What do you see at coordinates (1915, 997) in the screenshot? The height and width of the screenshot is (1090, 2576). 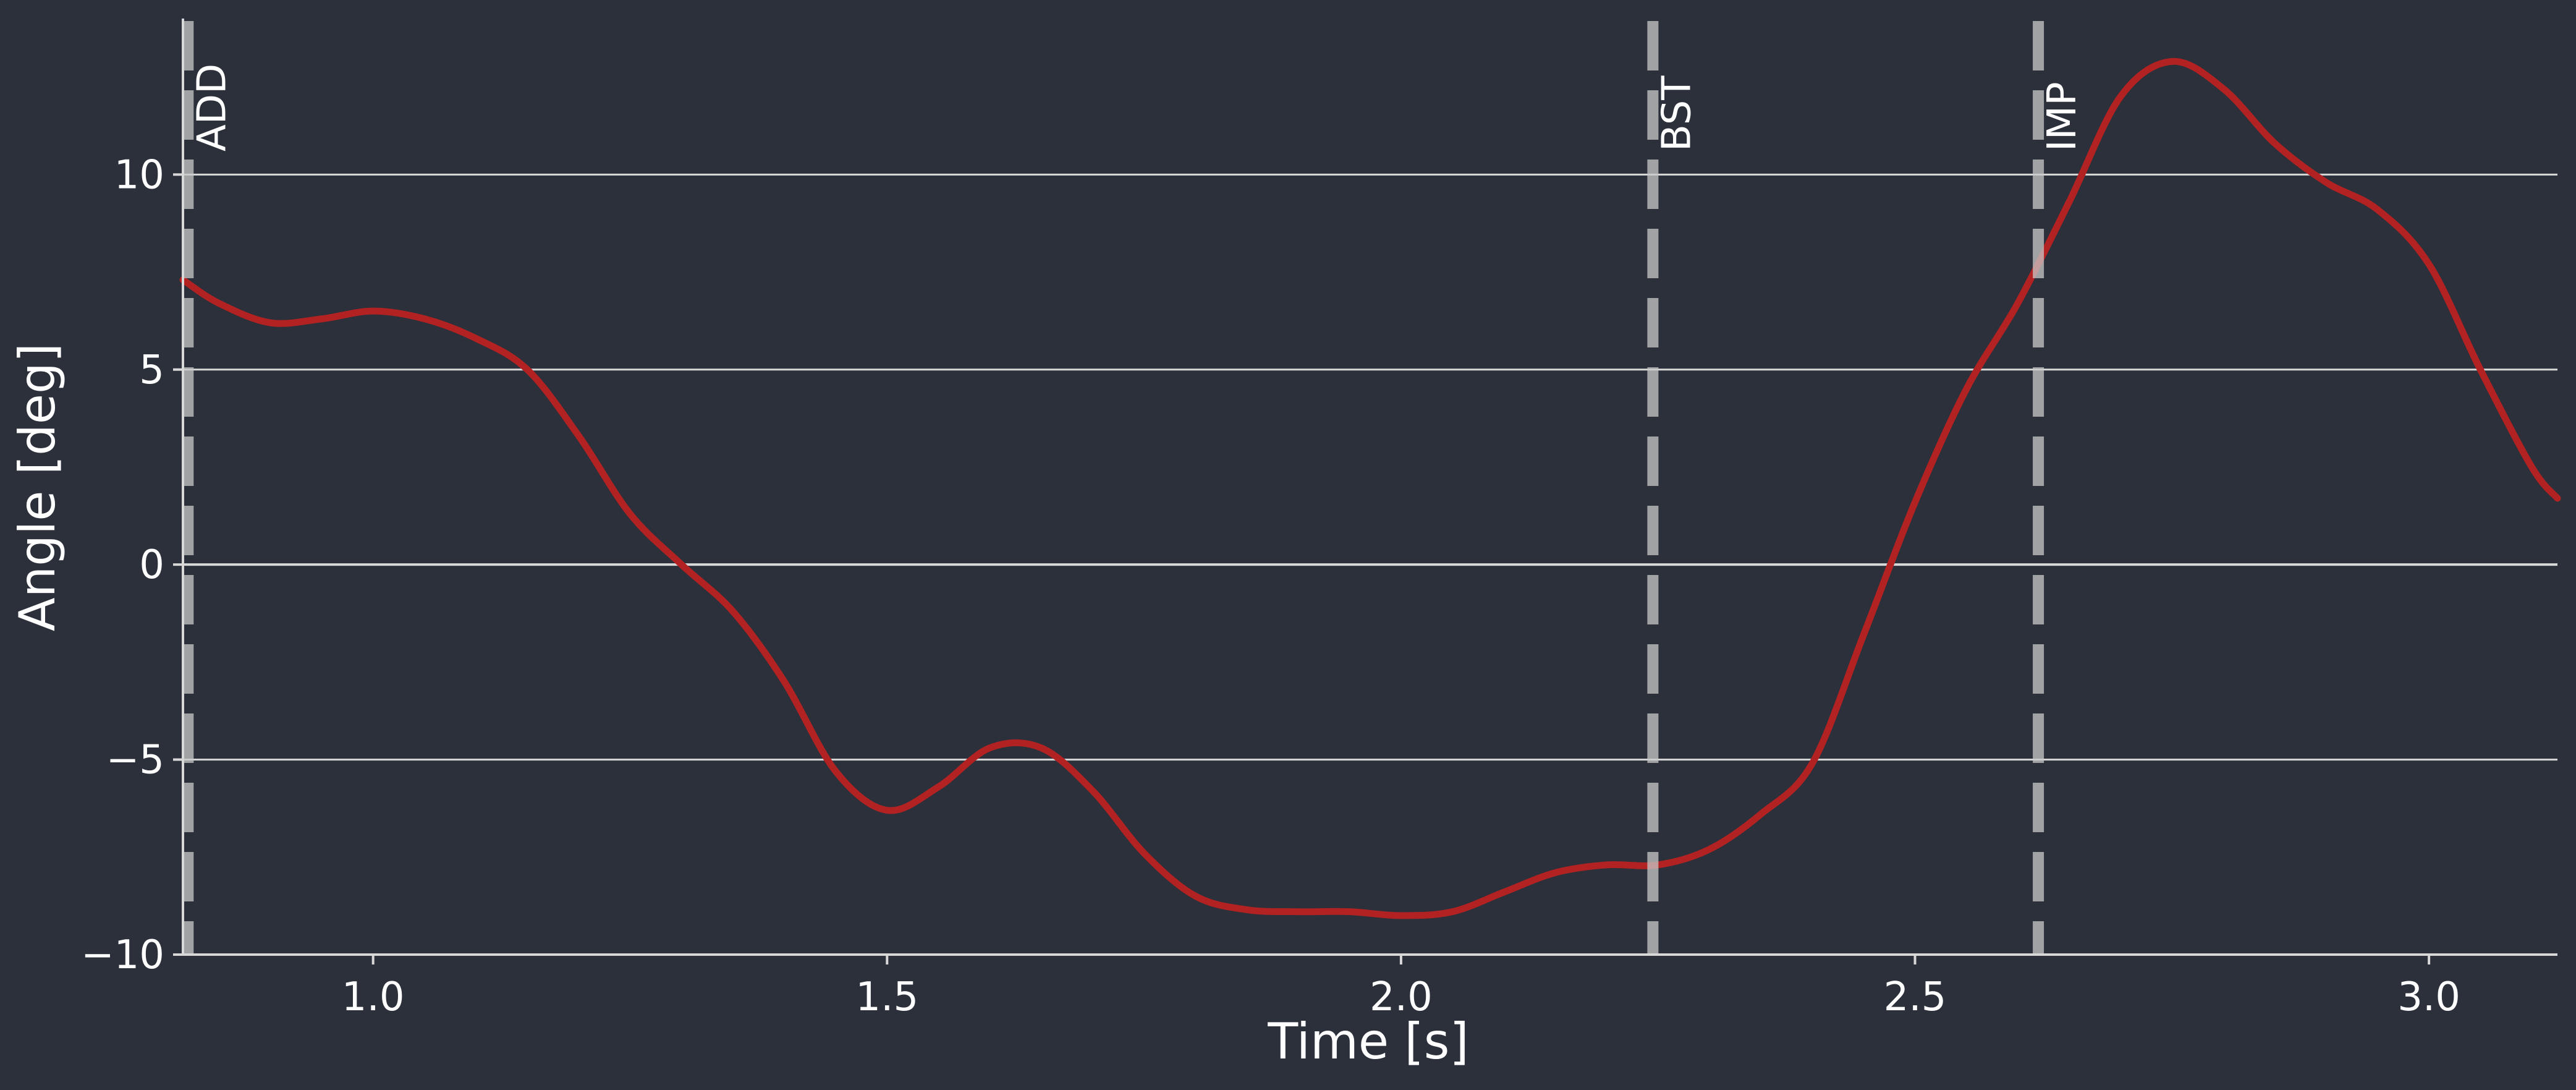 I see `x-tick-label: 2.5` at bounding box center [1915, 997].